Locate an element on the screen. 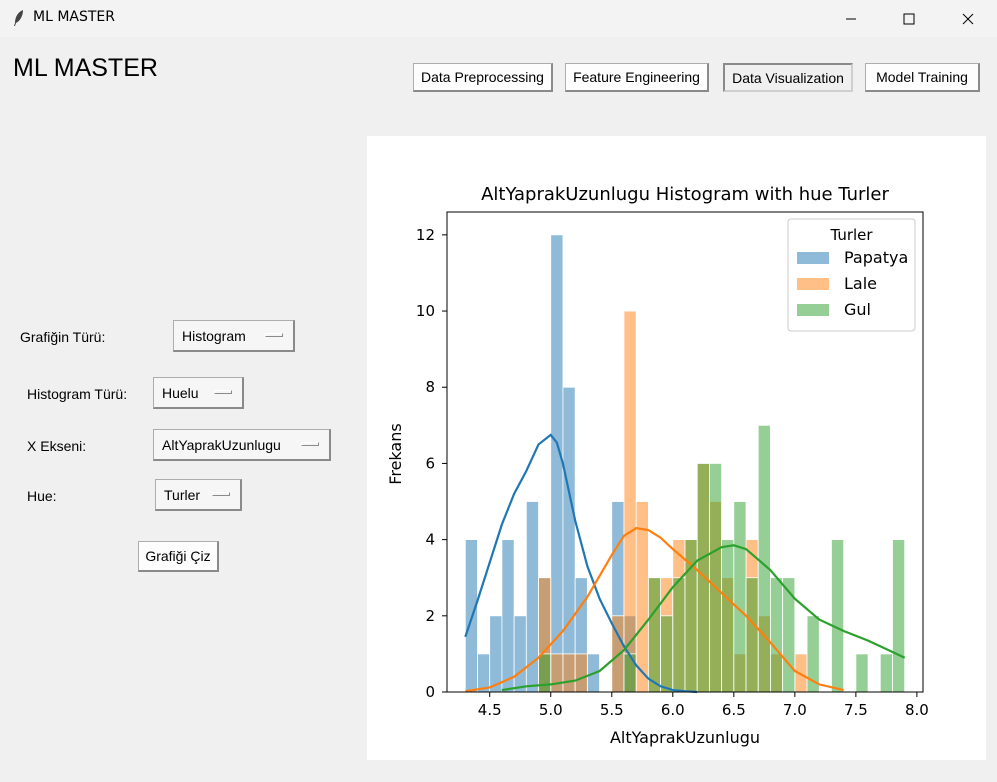  chart-type-dropdown: Histogram is located at coordinates (234, 336).